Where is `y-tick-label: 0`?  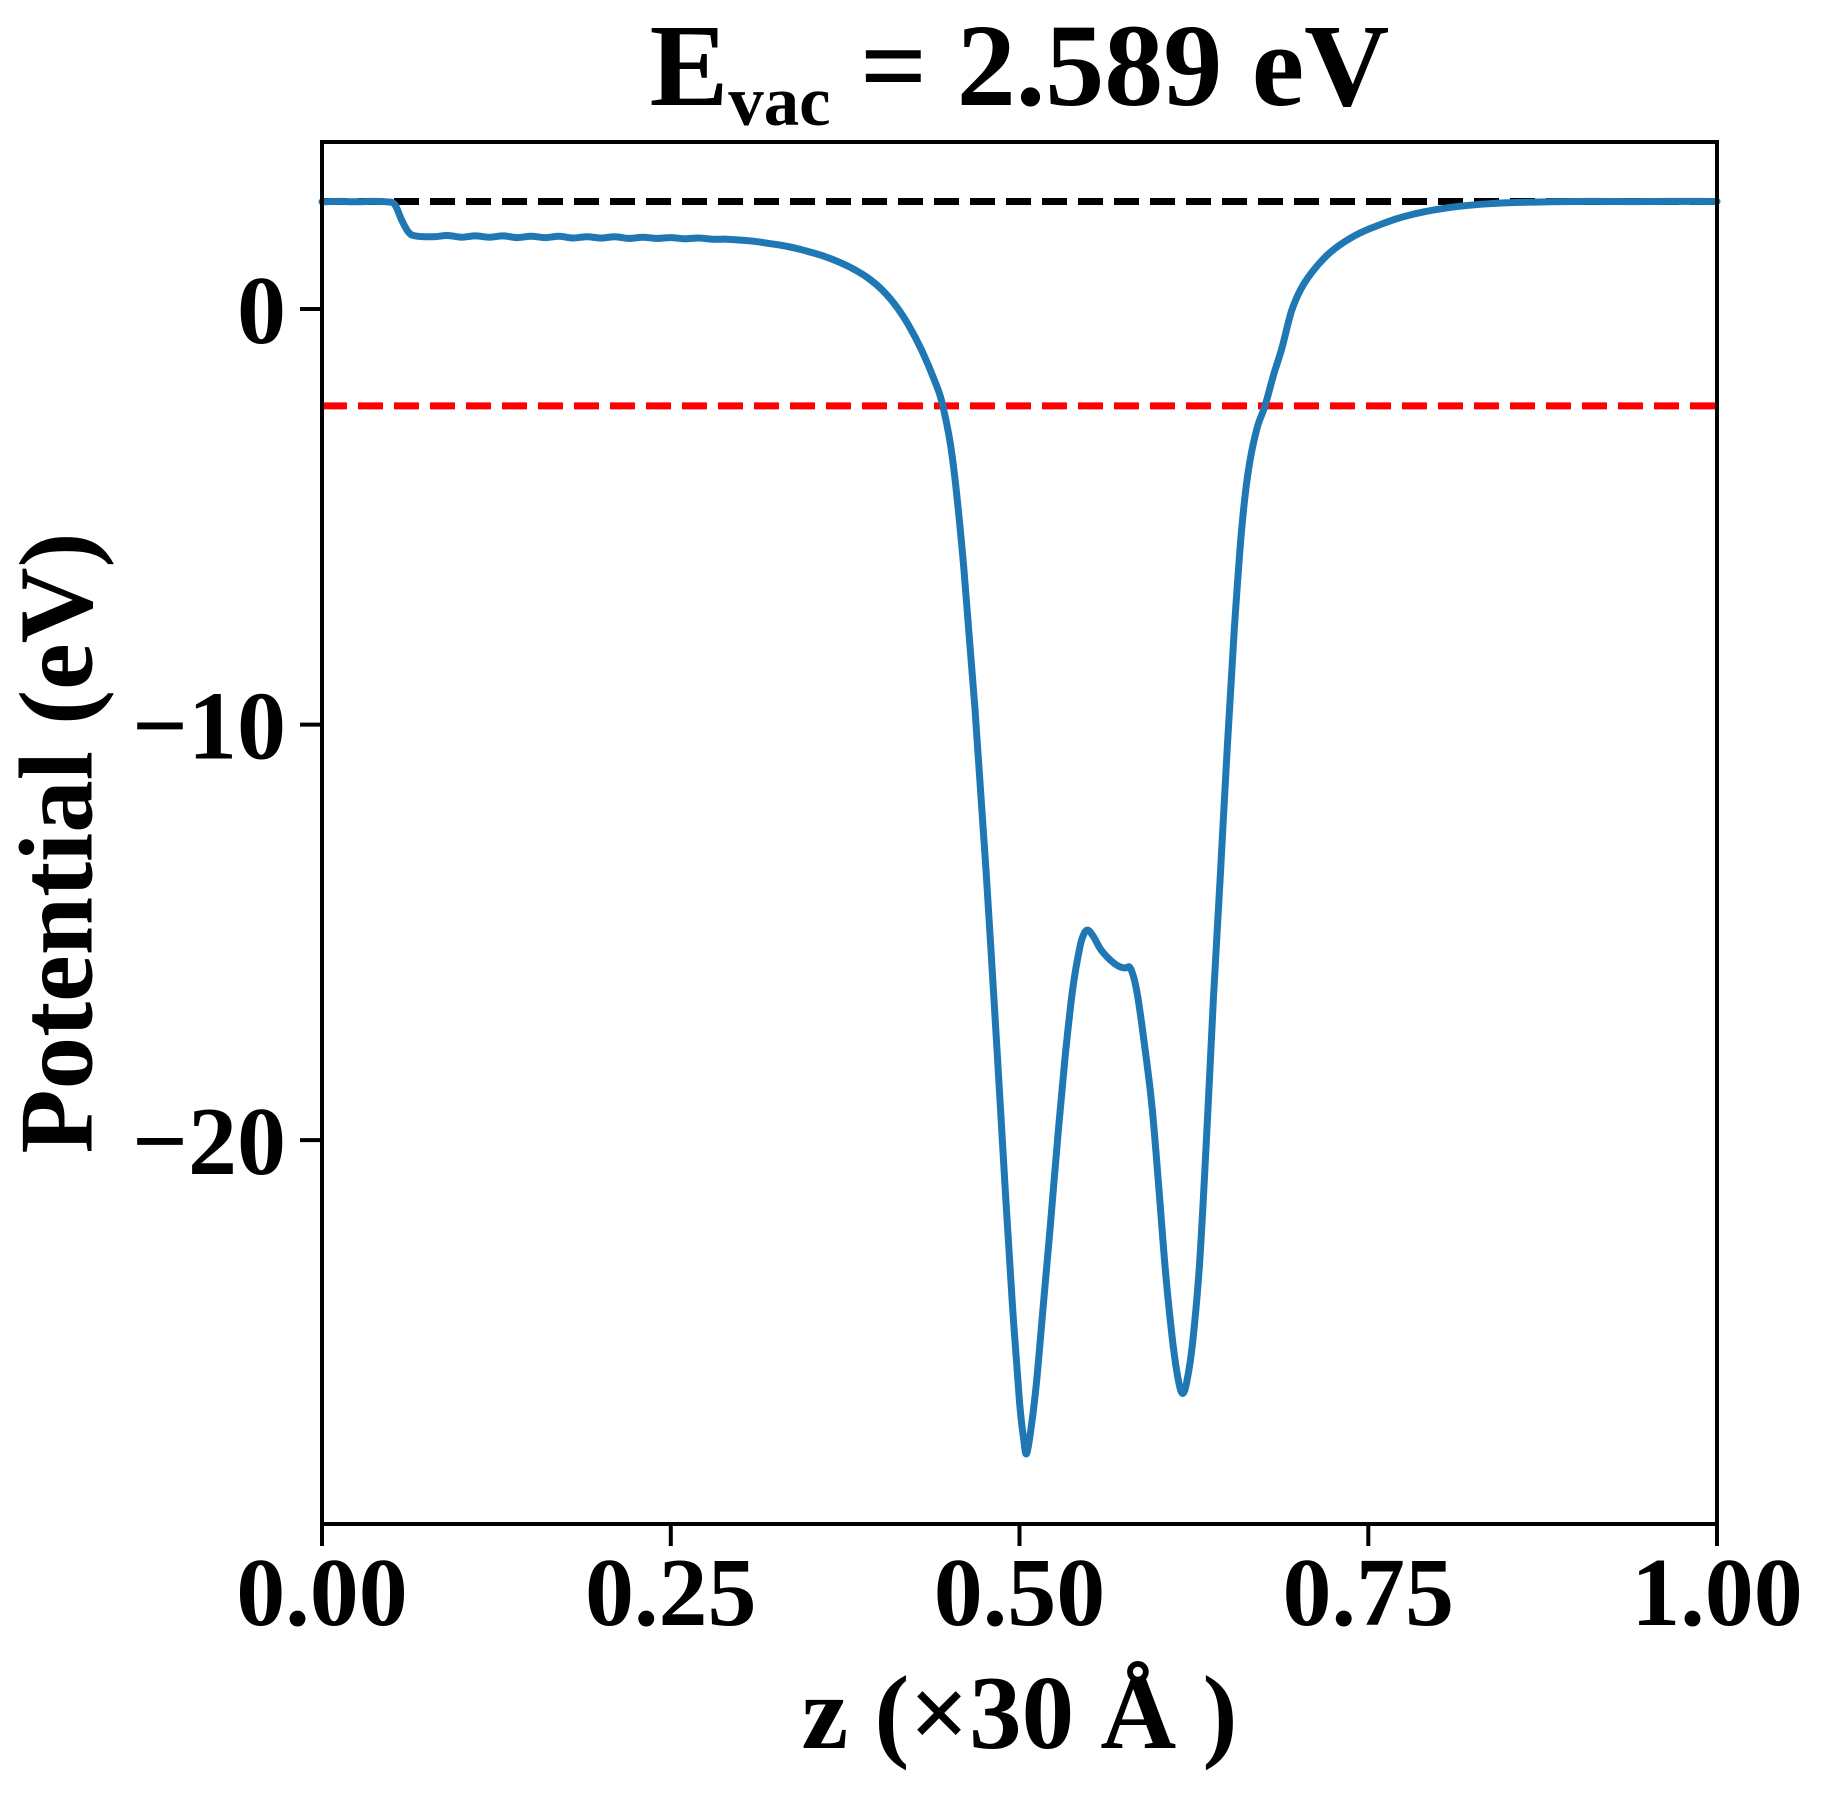
y-tick-label: 0 is located at coordinates (261, 311).